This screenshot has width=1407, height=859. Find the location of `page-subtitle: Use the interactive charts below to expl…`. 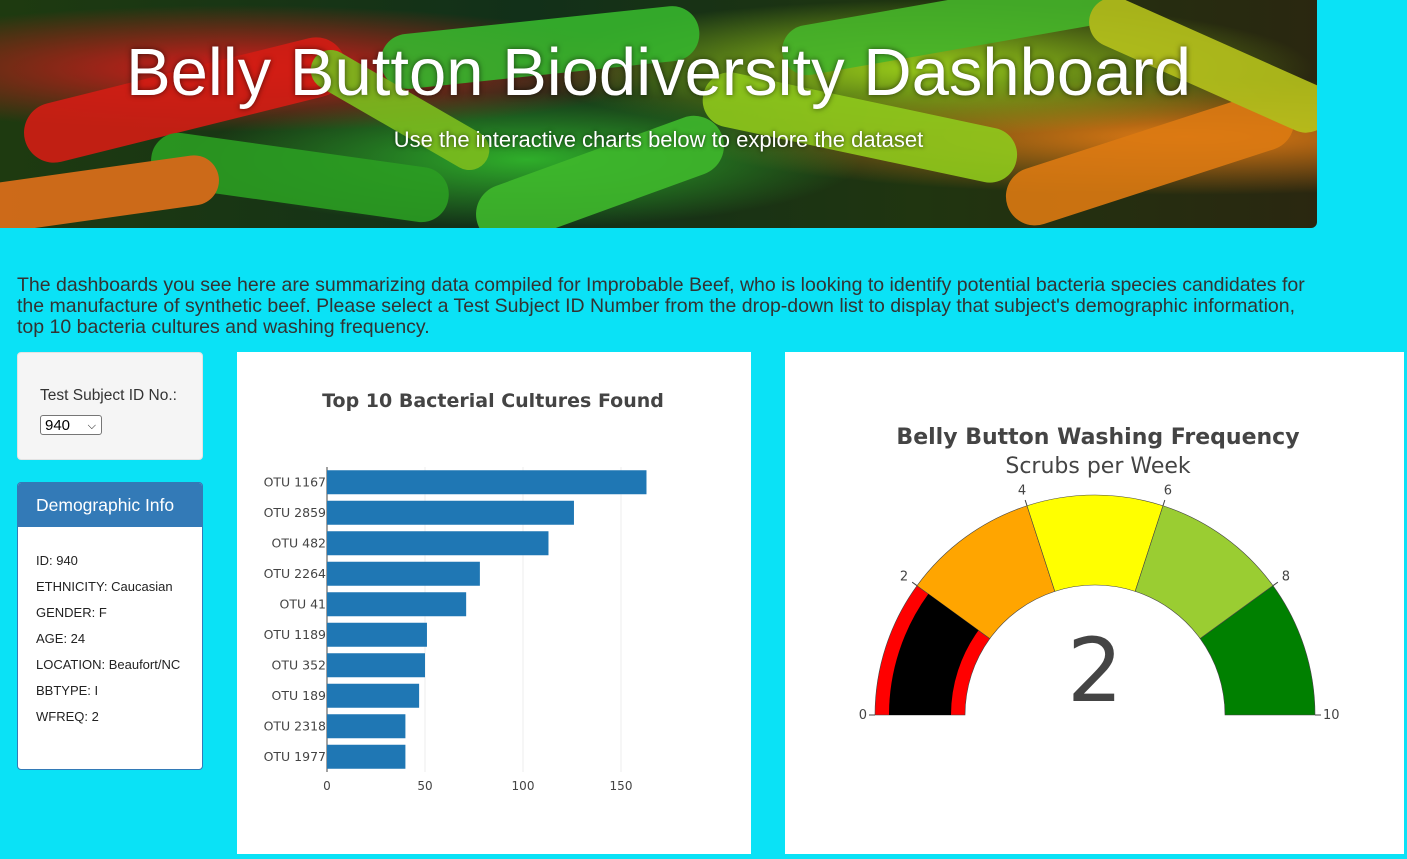

page-subtitle: Use the interactive charts below to expl… is located at coordinates (658, 139).